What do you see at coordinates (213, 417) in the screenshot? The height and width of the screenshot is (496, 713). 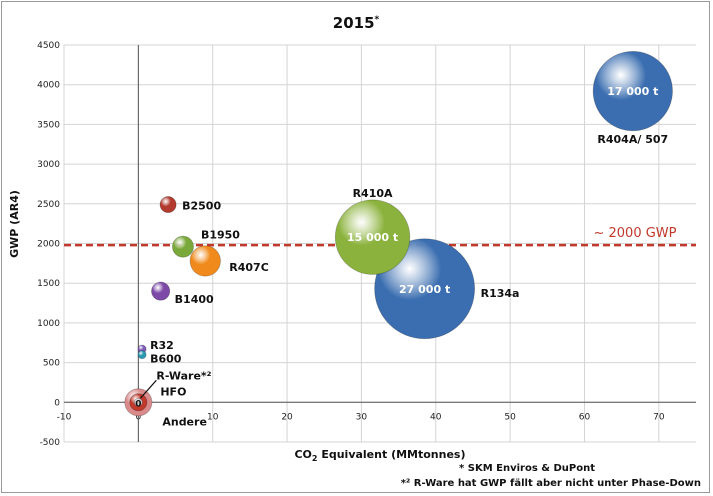 I see `x-tick-label: 10` at bounding box center [213, 417].